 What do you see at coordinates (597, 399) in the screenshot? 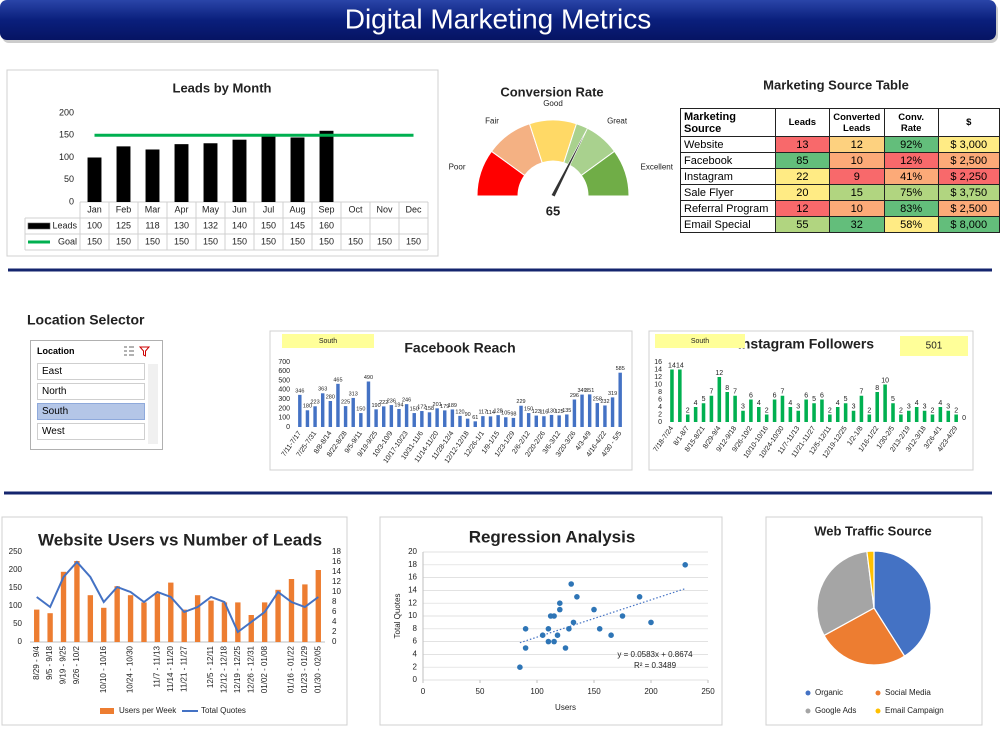
I see `data-label: 258` at bounding box center [597, 399].